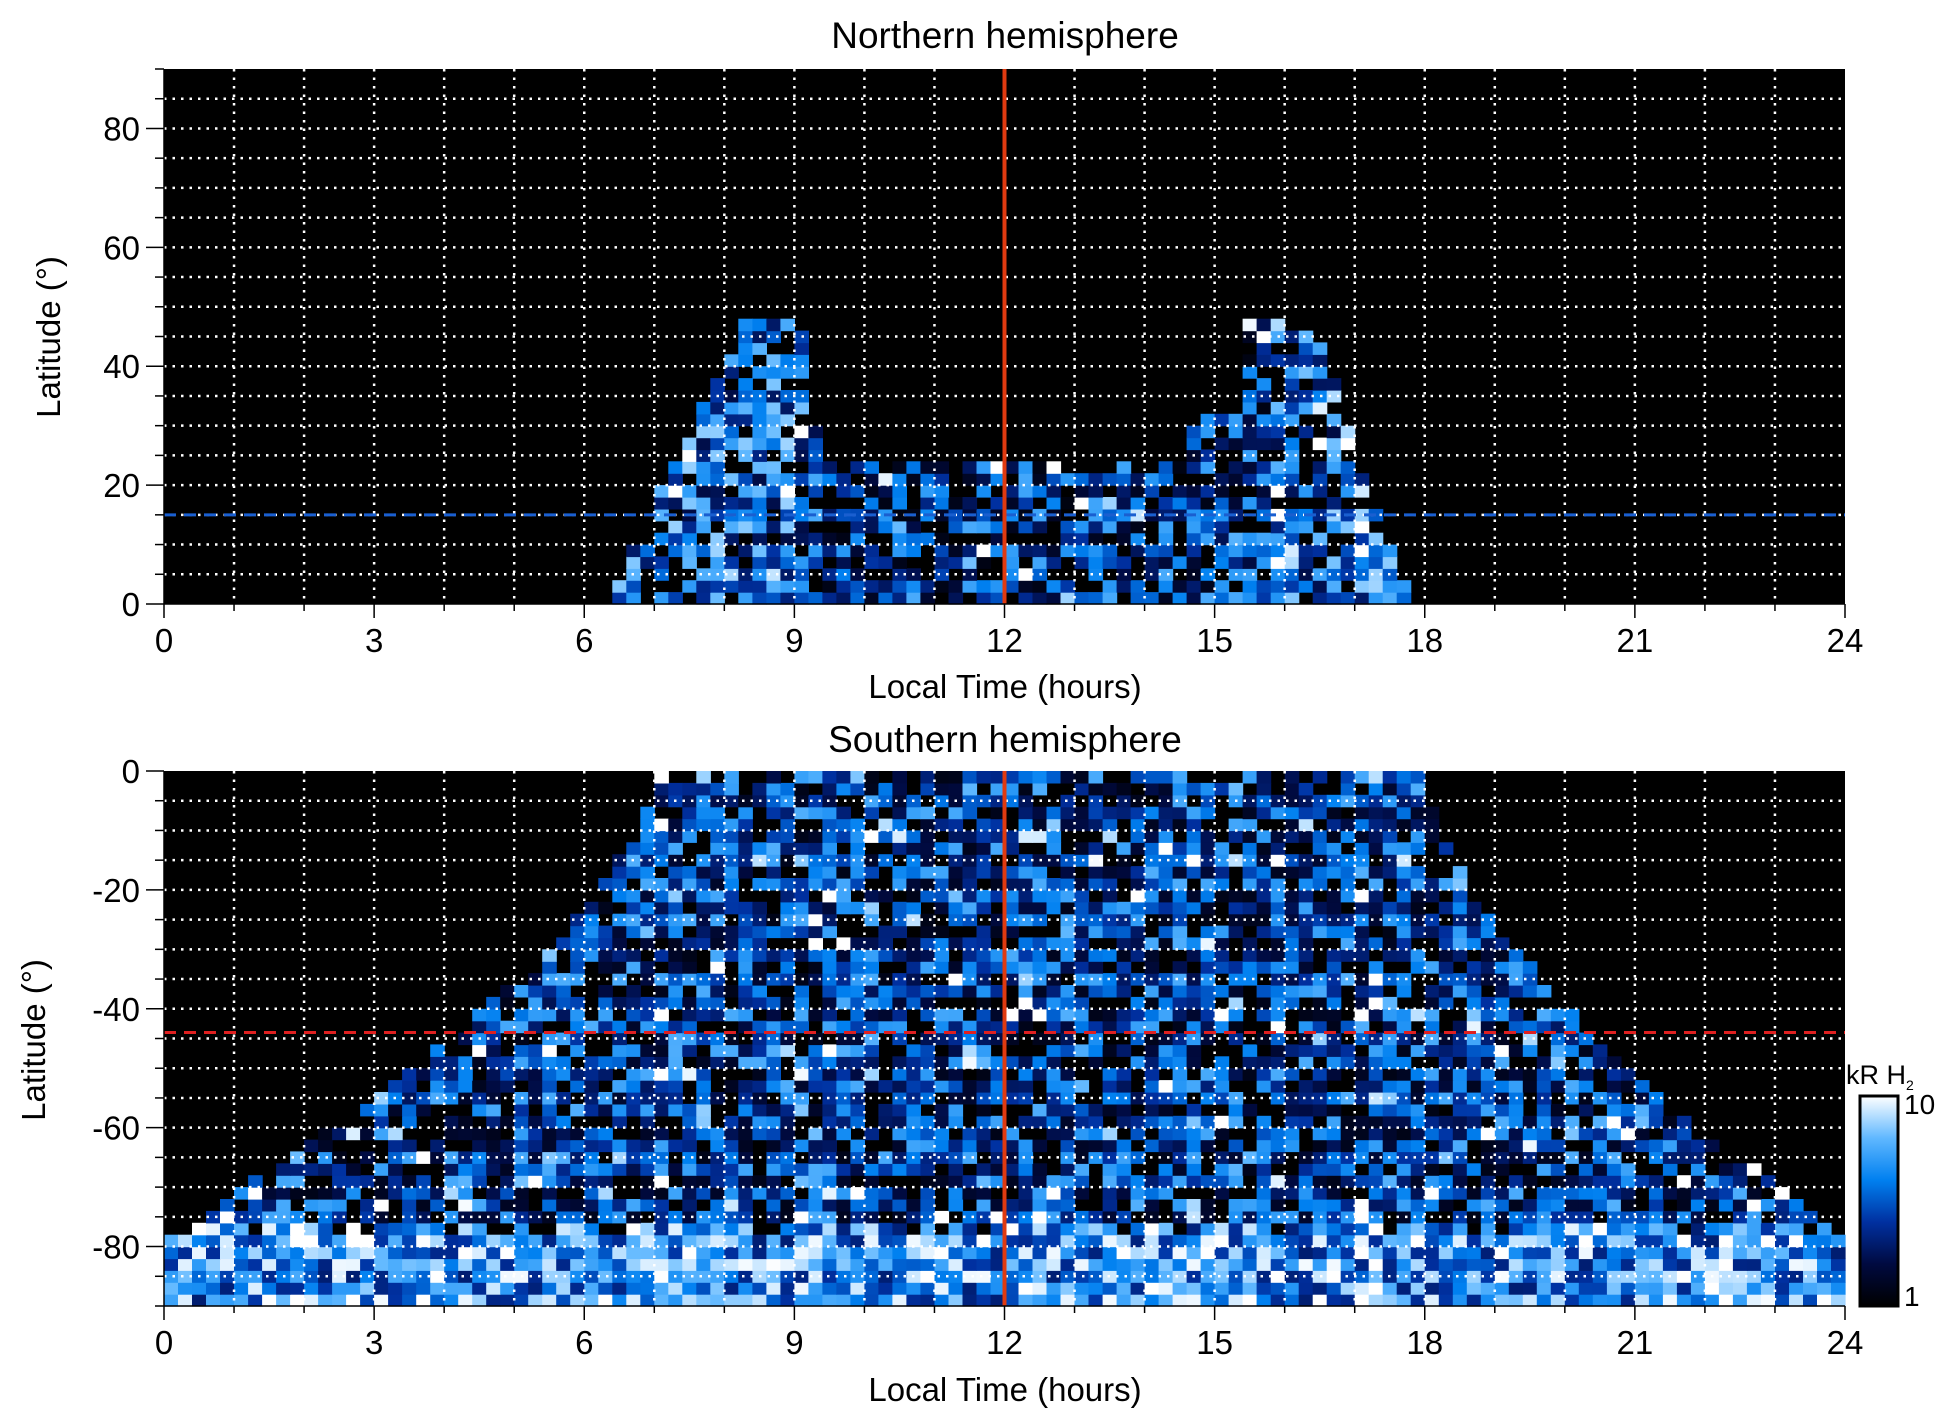  What do you see at coordinates (374, 1342) in the screenshot?
I see `x-tick-label: 3` at bounding box center [374, 1342].